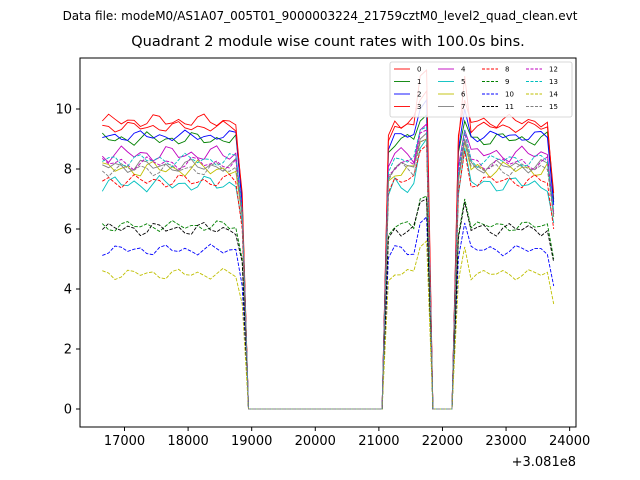 This screenshot has height=480, width=640. What do you see at coordinates (347, 438) in the screenshot?
I see `x-axis: 17000 18000 19000 20000 21000 22000 23000 24000` at bounding box center [347, 438].